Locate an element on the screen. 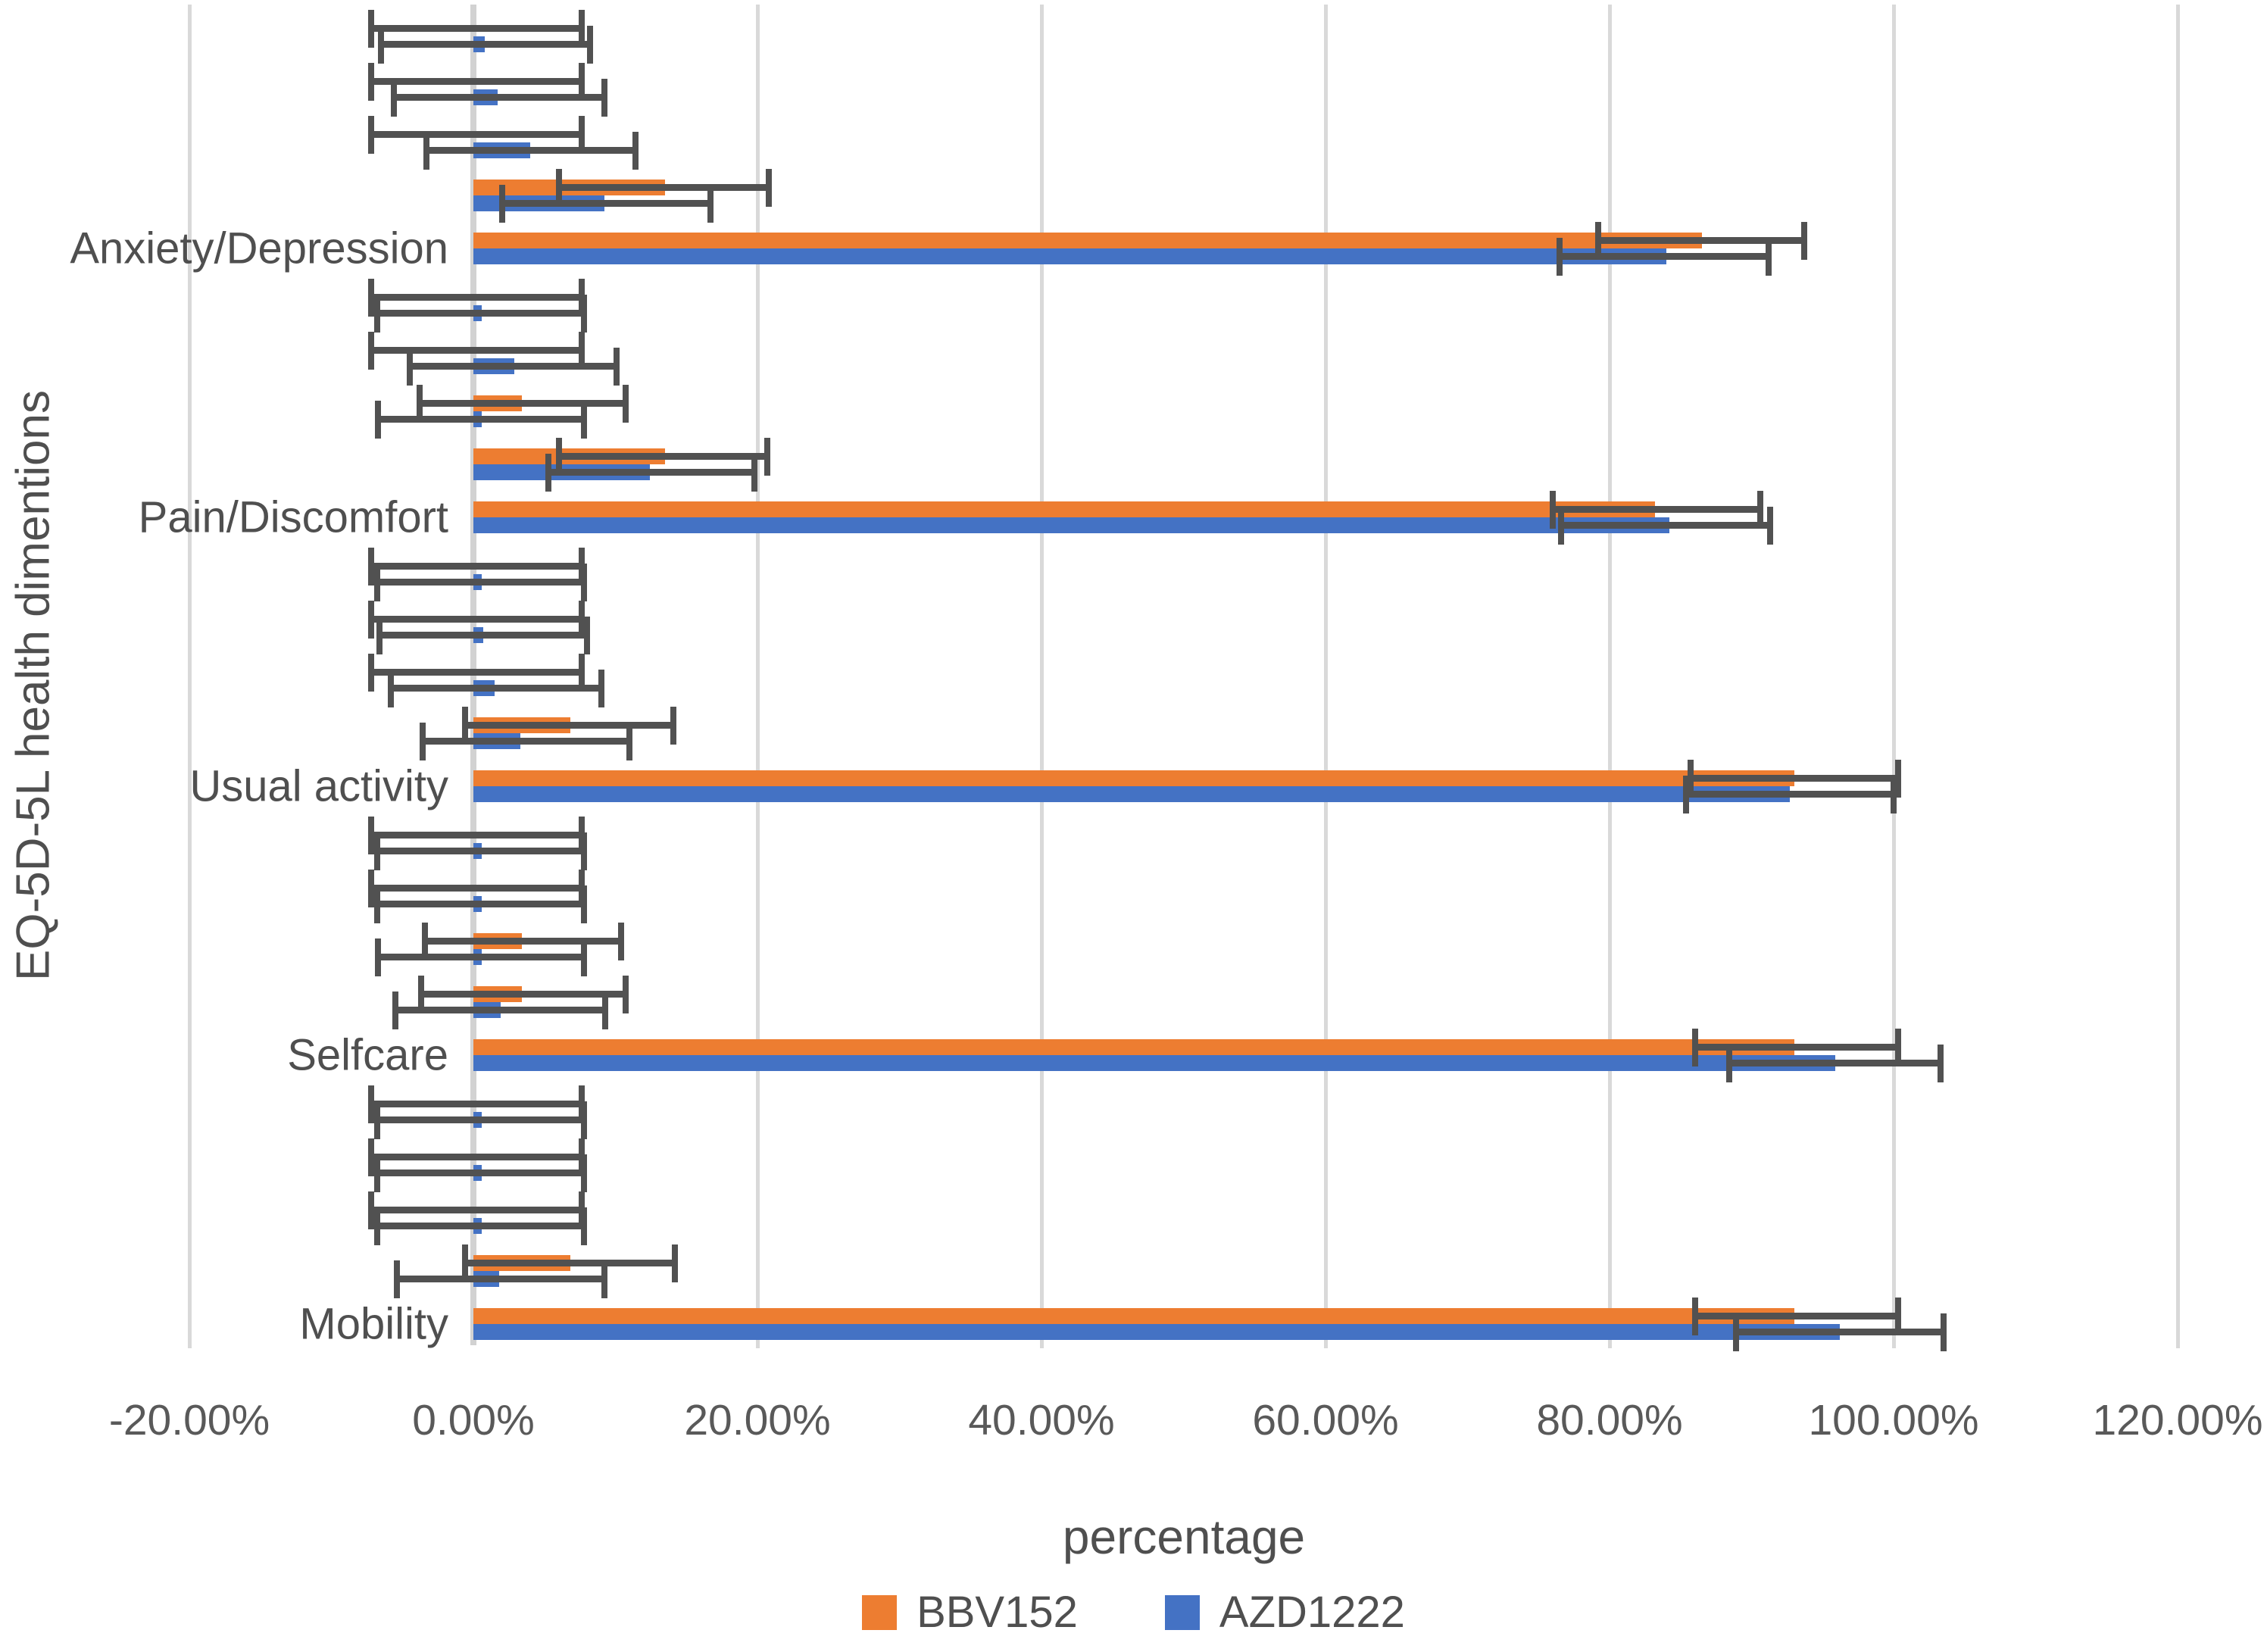  x-axis-title: percentage is located at coordinates (1184, 1537).